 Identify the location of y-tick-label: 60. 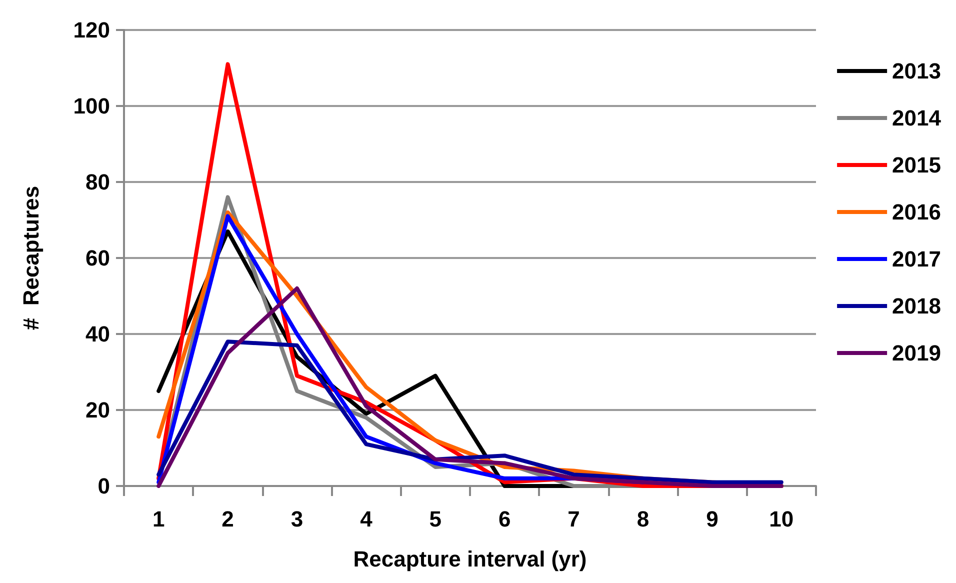
(98, 258).